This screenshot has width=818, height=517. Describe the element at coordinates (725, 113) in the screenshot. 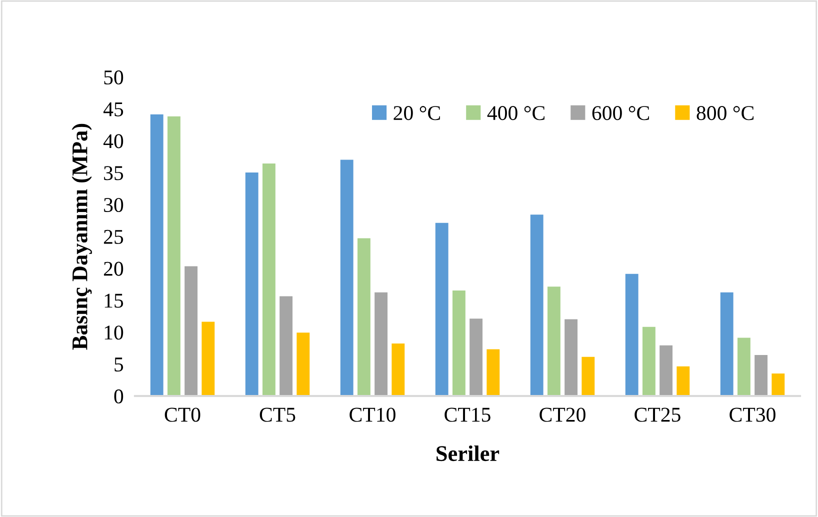

I see `legend-label: 800 °C` at that location.